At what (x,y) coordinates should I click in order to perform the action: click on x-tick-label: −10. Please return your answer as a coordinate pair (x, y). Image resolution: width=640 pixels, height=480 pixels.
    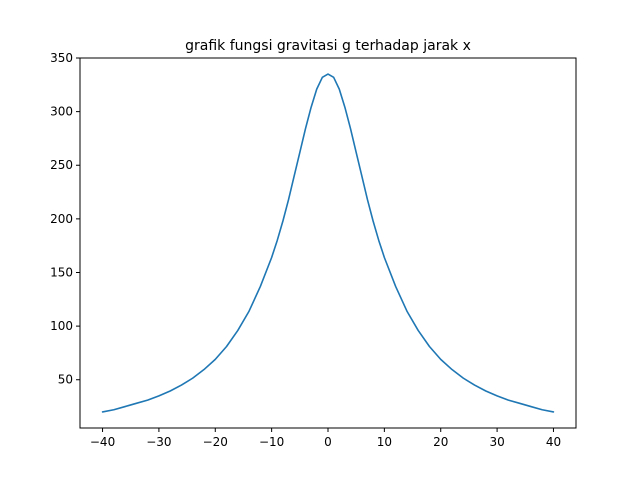
    Looking at the image, I should click on (271, 442).